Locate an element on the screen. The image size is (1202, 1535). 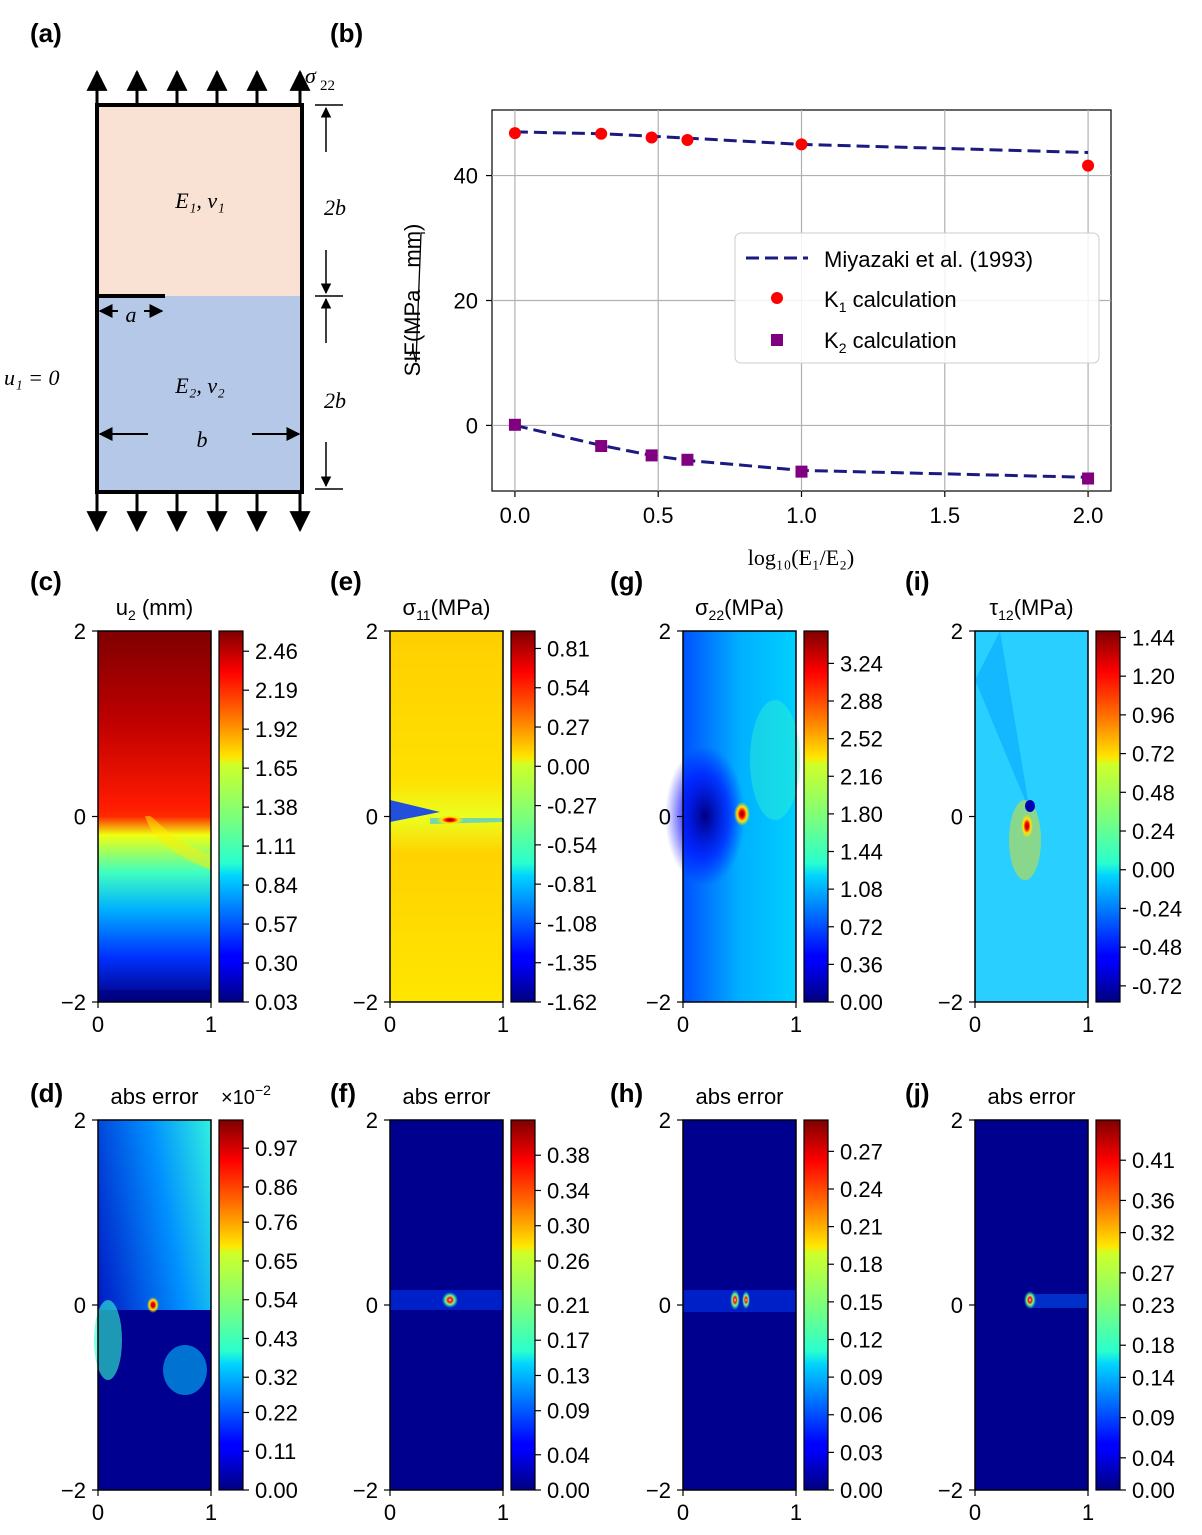
sif-k2-point is located at coordinates (801, 471).